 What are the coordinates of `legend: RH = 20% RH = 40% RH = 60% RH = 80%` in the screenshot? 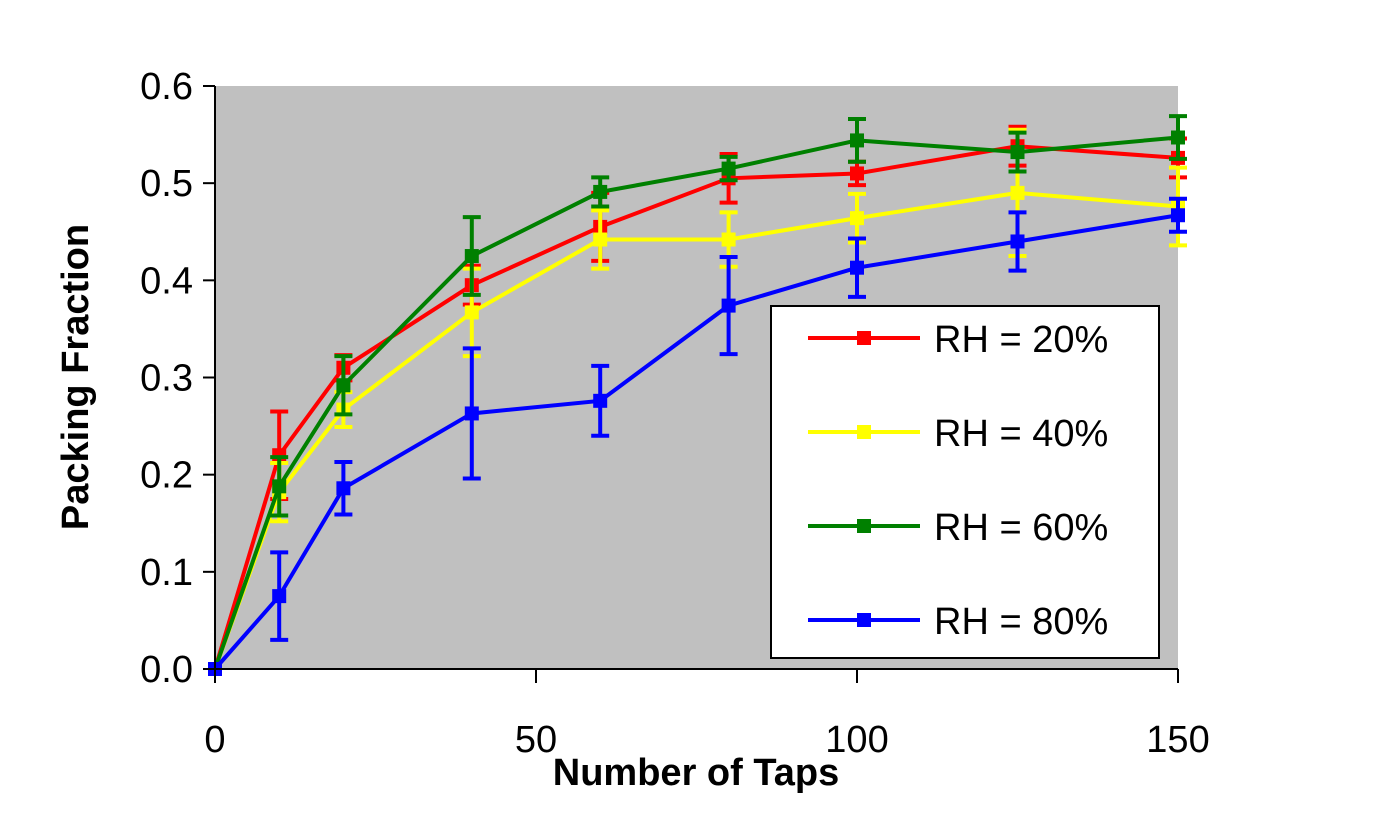 It's located at (965, 482).